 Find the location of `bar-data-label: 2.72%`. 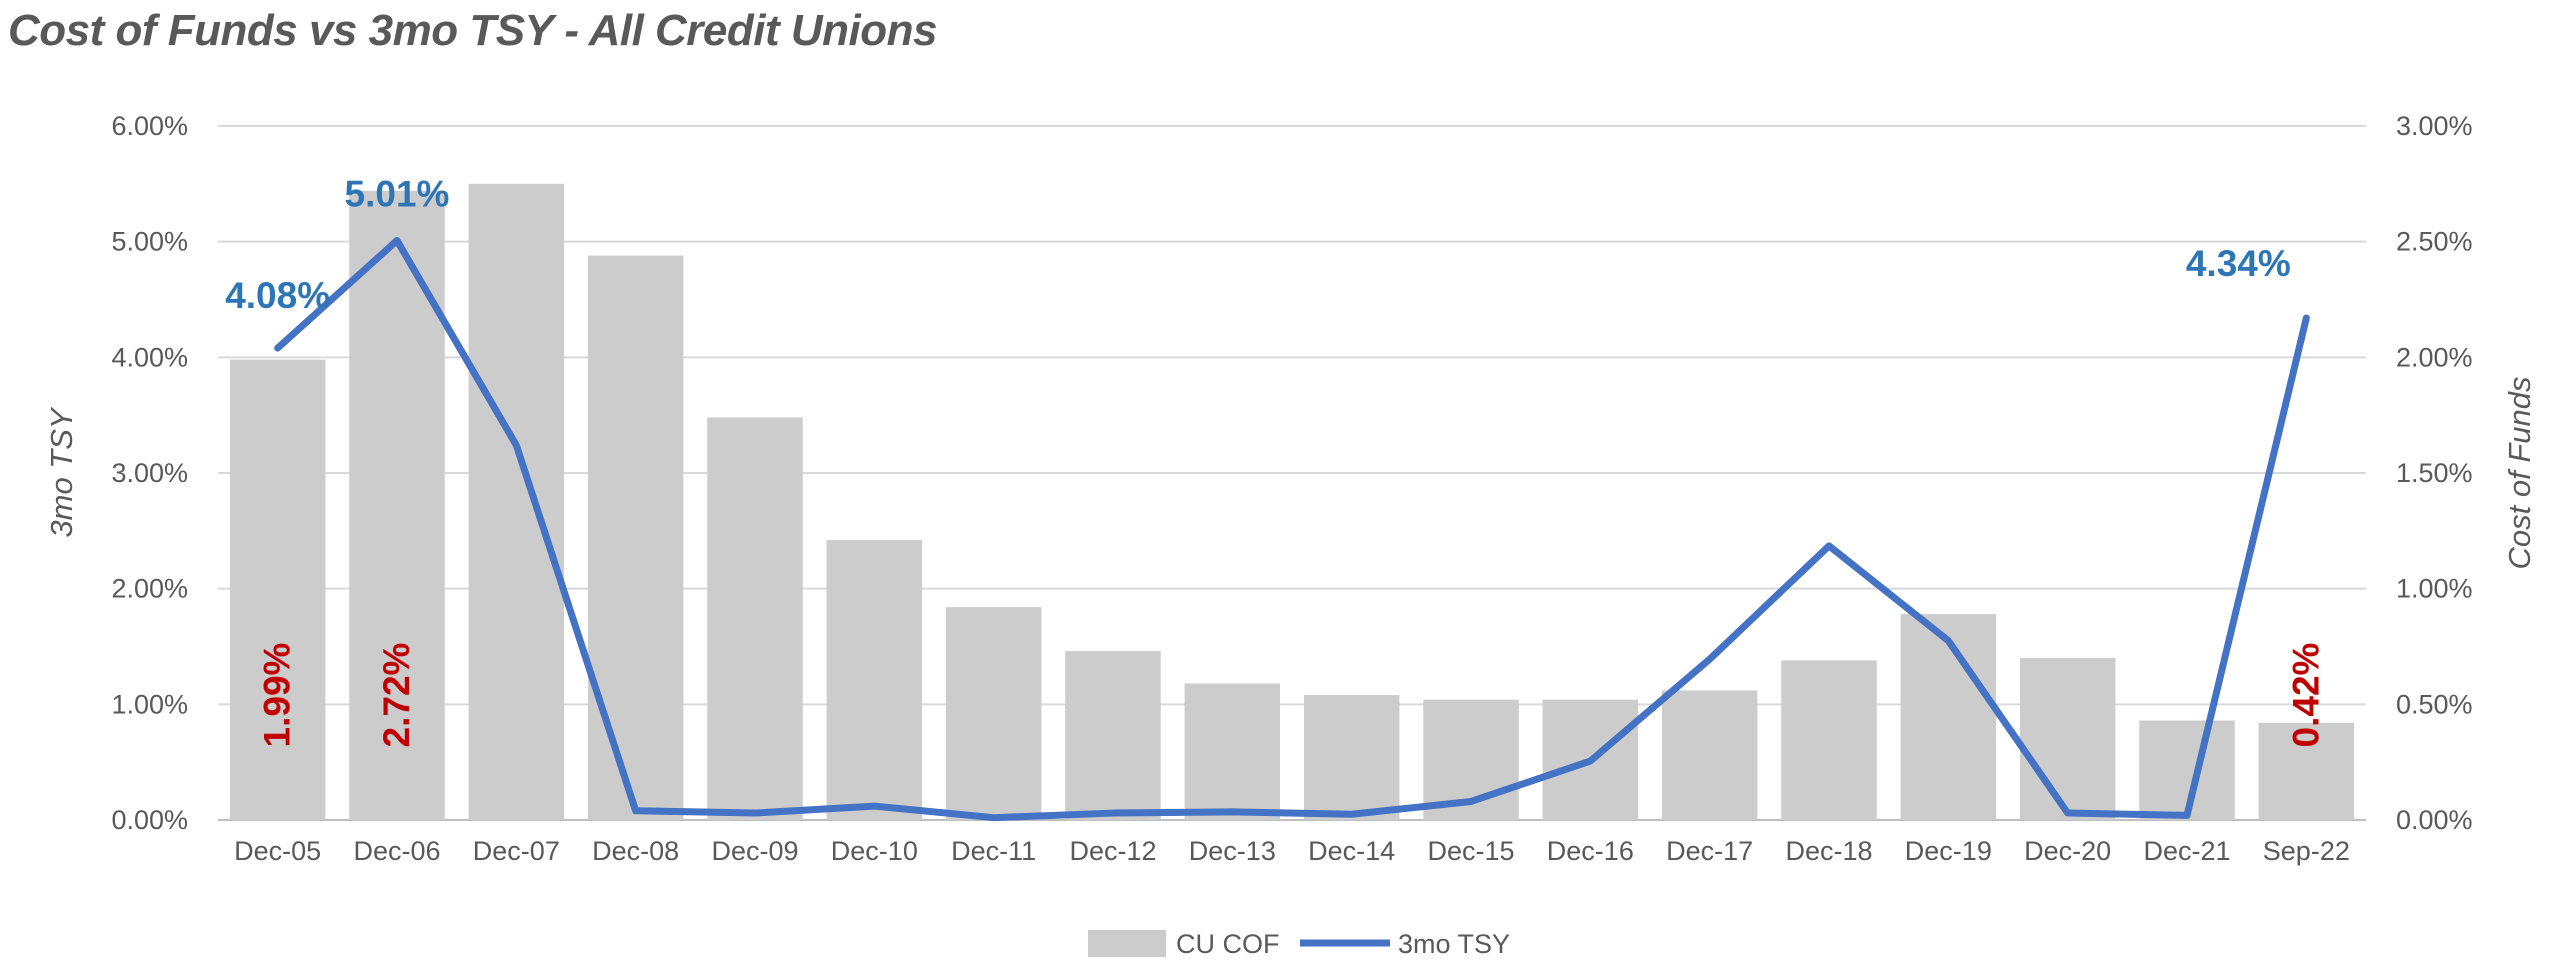

bar-data-label: 2.72% is located at coordinates (396, 695).